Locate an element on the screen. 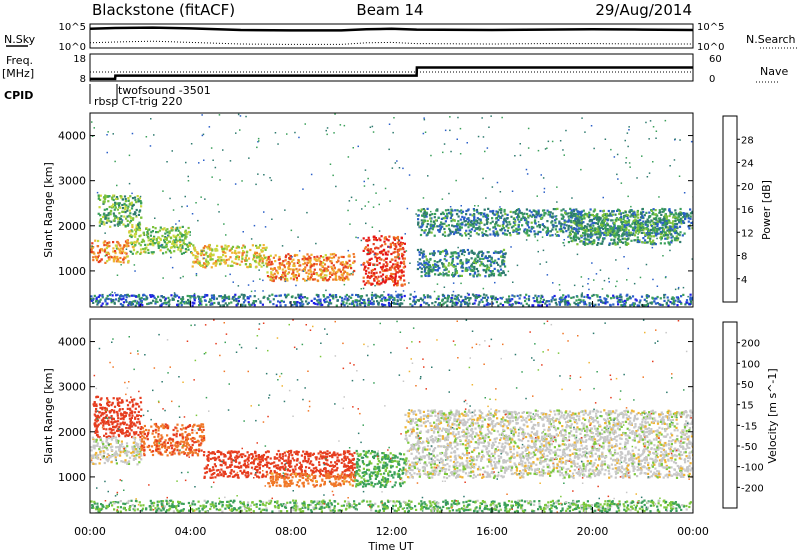  power-ytick-label-0: 1000 is located at coordinates (72, 271).